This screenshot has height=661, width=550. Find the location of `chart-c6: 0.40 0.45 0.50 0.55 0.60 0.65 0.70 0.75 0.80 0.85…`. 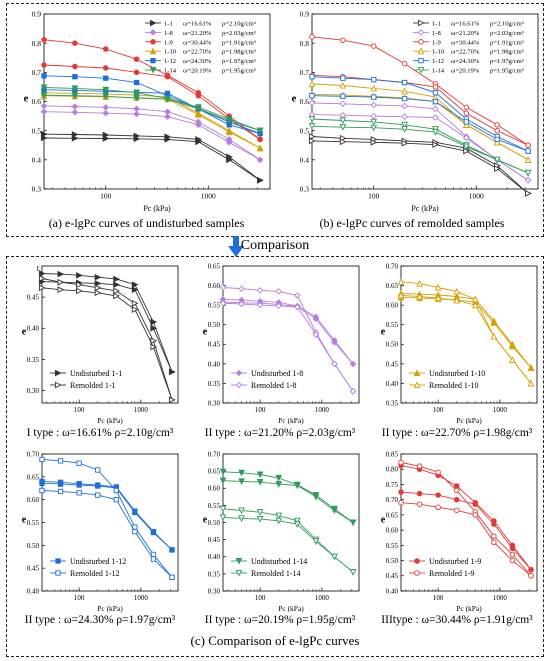

chart-c6: 0.40 0.45 0.50 0.55 0.60 0.65 0.70 0.75 0.80 0.85… is located at coordinates (459, 530).